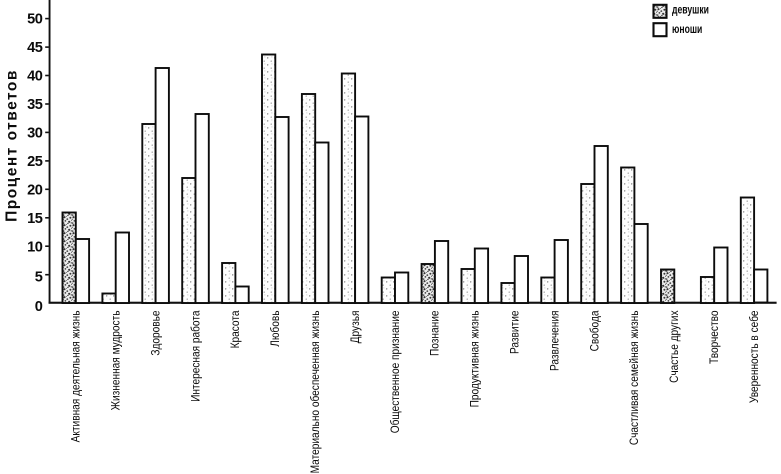 The image size is (781, 474). What do you see at coordinates (435, 334) in the screenshot?
I see `svg-text: Познание` at bounding box center [435, 334].